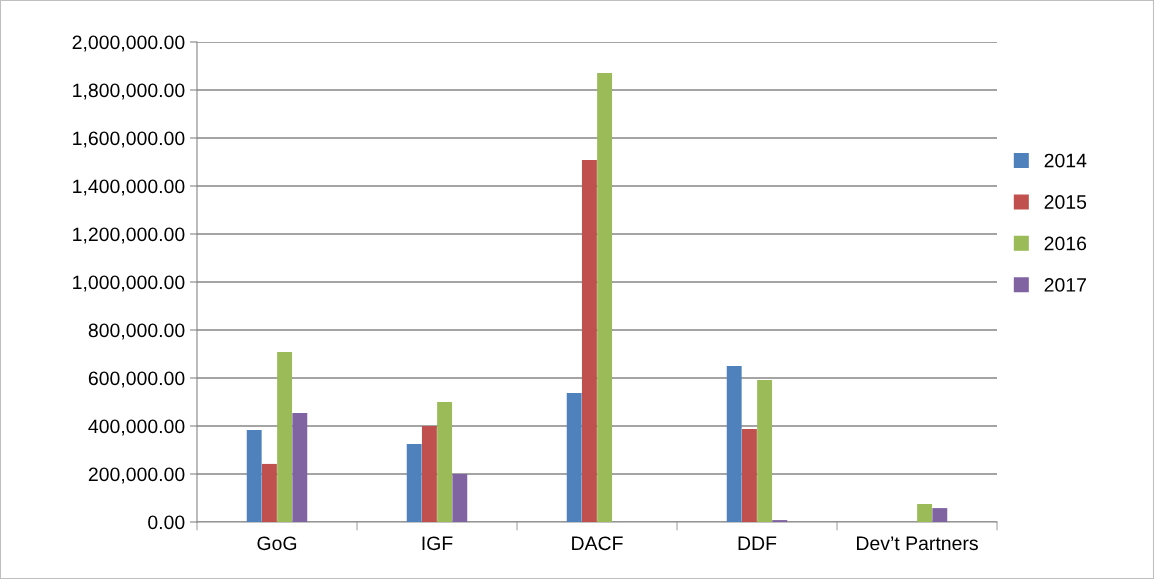  Describe the element at coordinates (128, 43) in the screenshot. I see `y-tick-label: 2,000,000.00` at that location.